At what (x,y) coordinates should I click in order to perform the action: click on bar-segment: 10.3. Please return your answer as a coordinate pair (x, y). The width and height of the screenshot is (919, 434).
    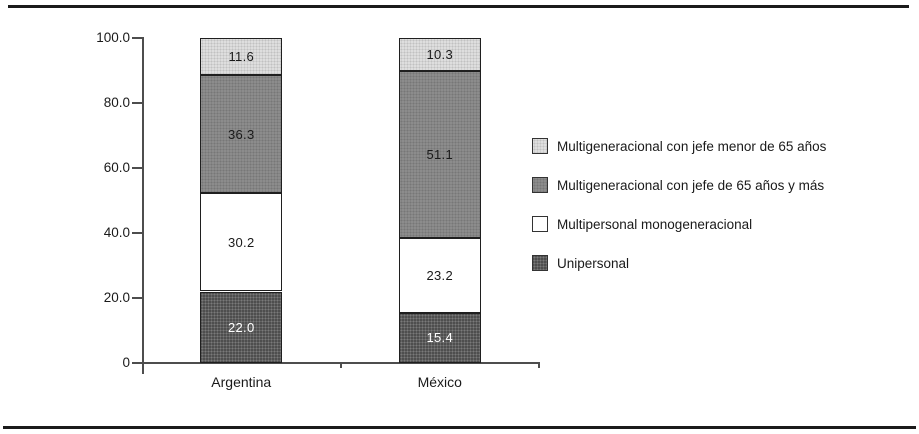
    Looking at the image, I should click on (439, 55).